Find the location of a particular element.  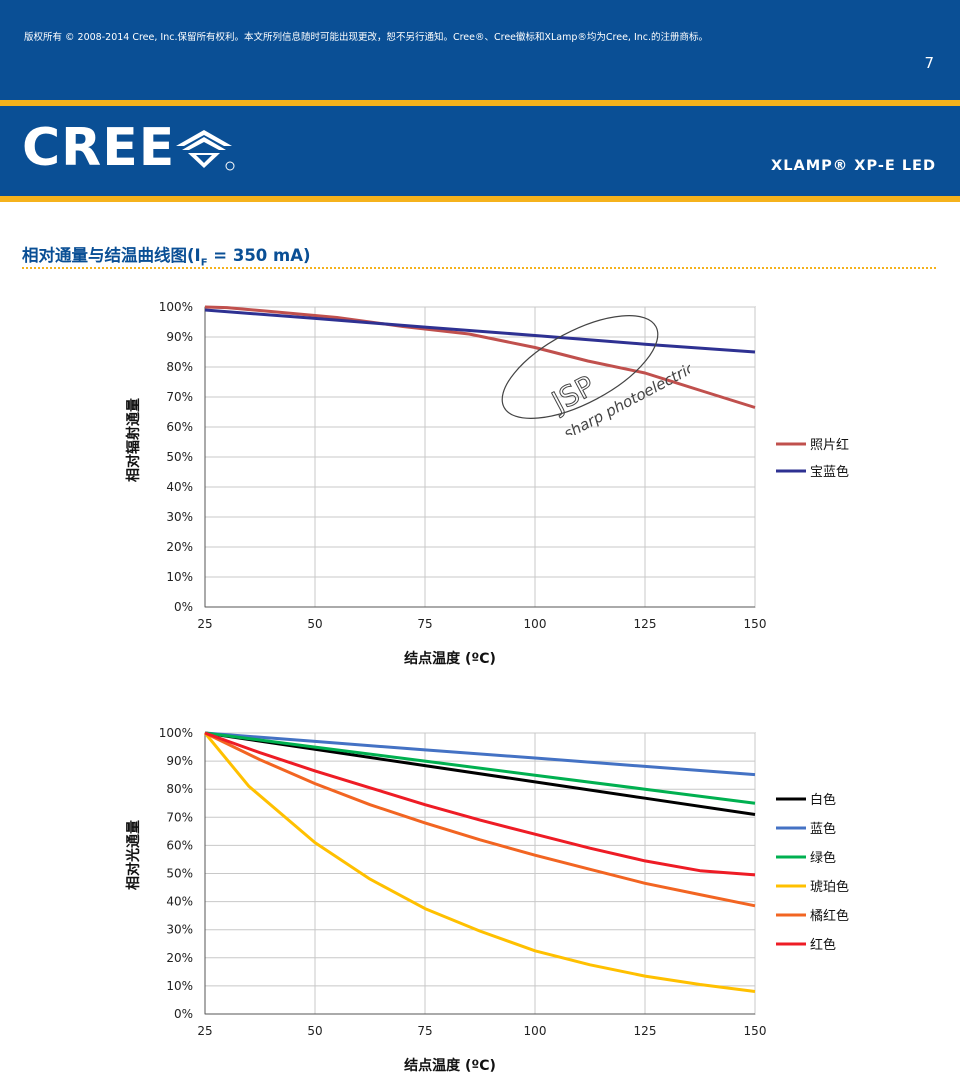

gold-divider-bottom is located at coordinates (480, 199).